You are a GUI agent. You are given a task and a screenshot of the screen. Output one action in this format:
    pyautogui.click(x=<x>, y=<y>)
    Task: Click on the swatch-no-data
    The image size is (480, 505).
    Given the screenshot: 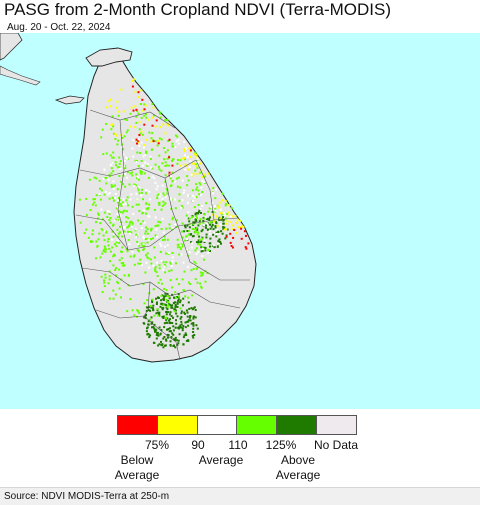 What is the action you would take?
    pyautogui.click(x=336, y=425)
    